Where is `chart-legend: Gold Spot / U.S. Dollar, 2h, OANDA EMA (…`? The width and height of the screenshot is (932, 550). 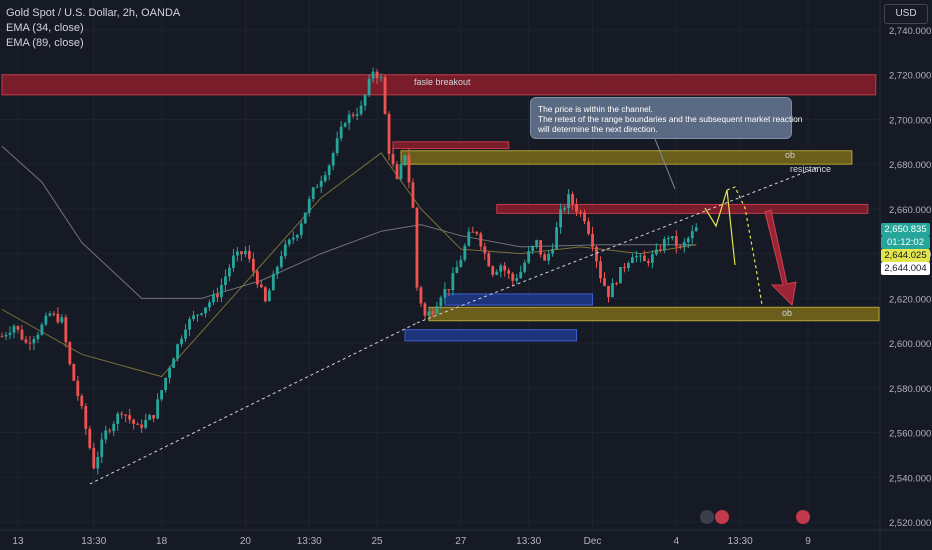
chart-legend: Gold Spot / U.S. Dollar, 2h, OANDA EMA (… is located at coordinates (93, 28).